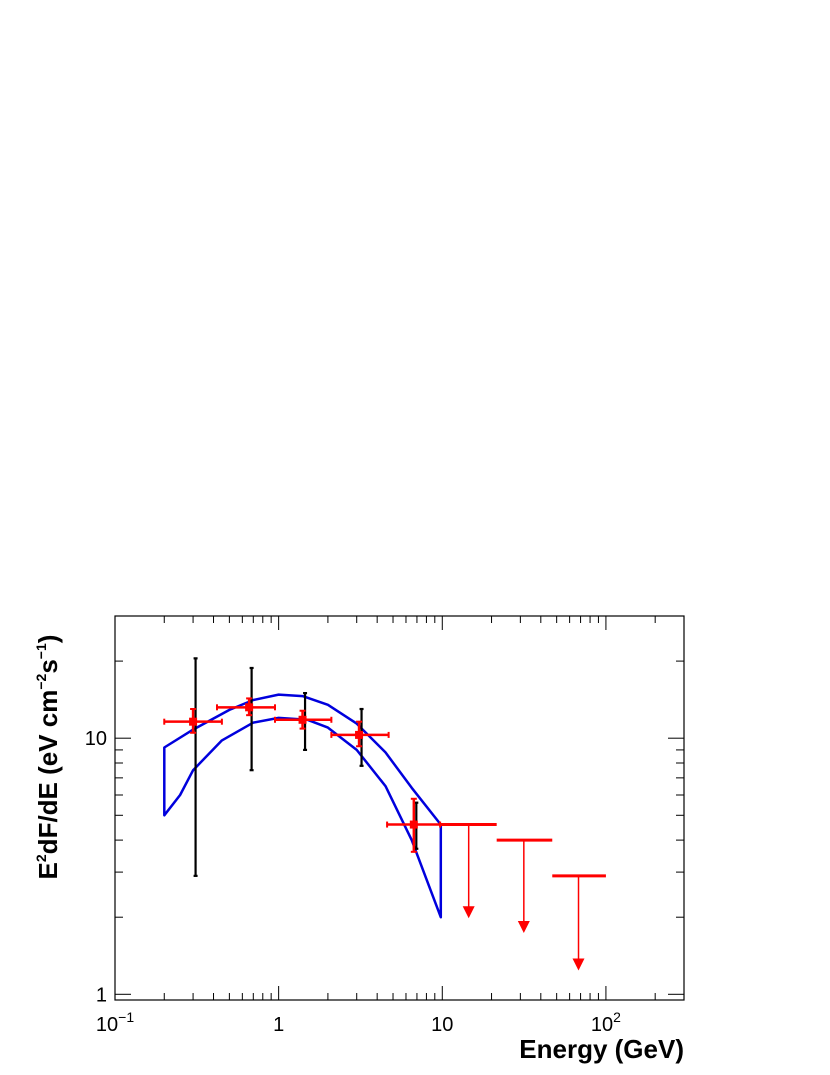 Image resolution: width=830 pixels, height=1075 pixels. What do you see at coordinates (48, 870) in the screenshot?
I see `y-axis-title-base: E` at bounding box center [48, 870].